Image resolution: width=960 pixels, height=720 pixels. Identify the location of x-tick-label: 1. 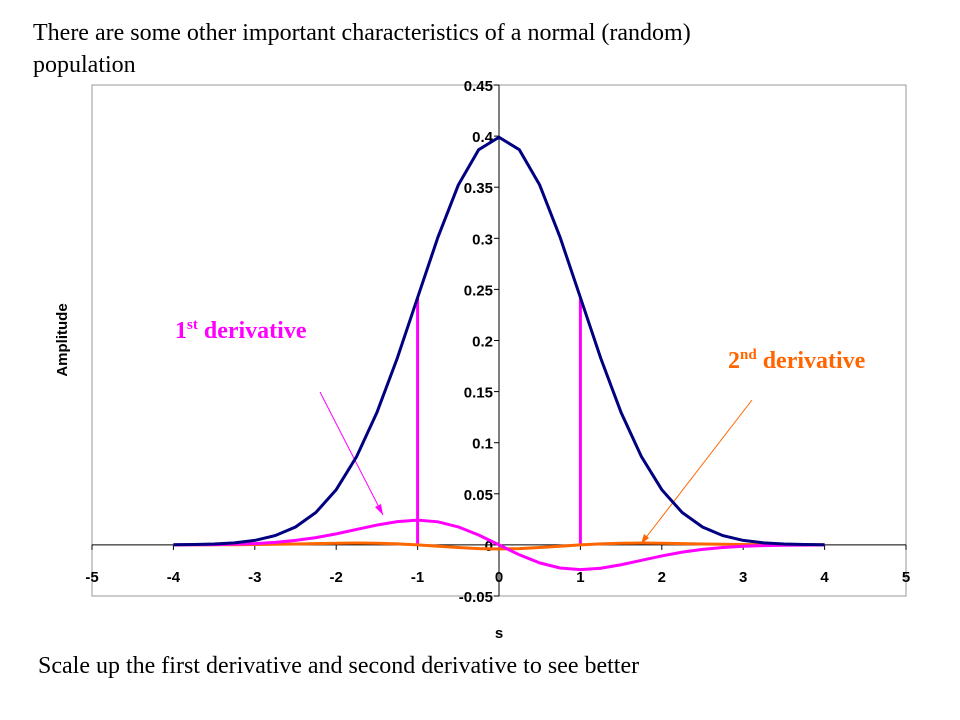
(580, 577).